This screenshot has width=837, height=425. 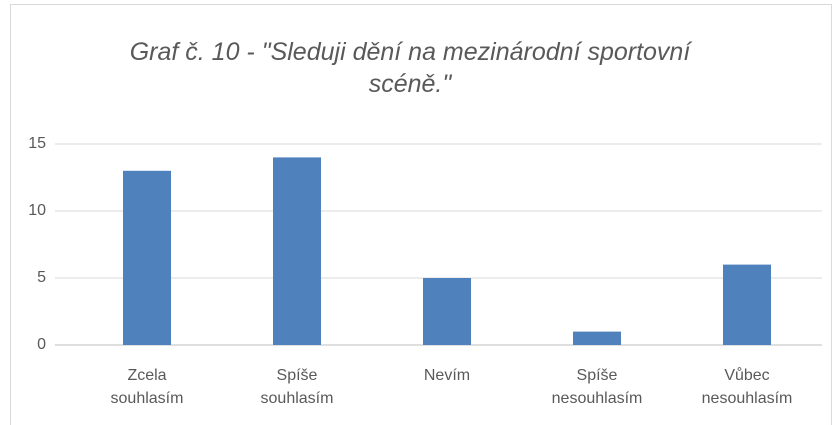 What do you see at coordinates (37, 210) in the screenshot?
I see `y-tick-label: 10` at bounding box center [37, 210].